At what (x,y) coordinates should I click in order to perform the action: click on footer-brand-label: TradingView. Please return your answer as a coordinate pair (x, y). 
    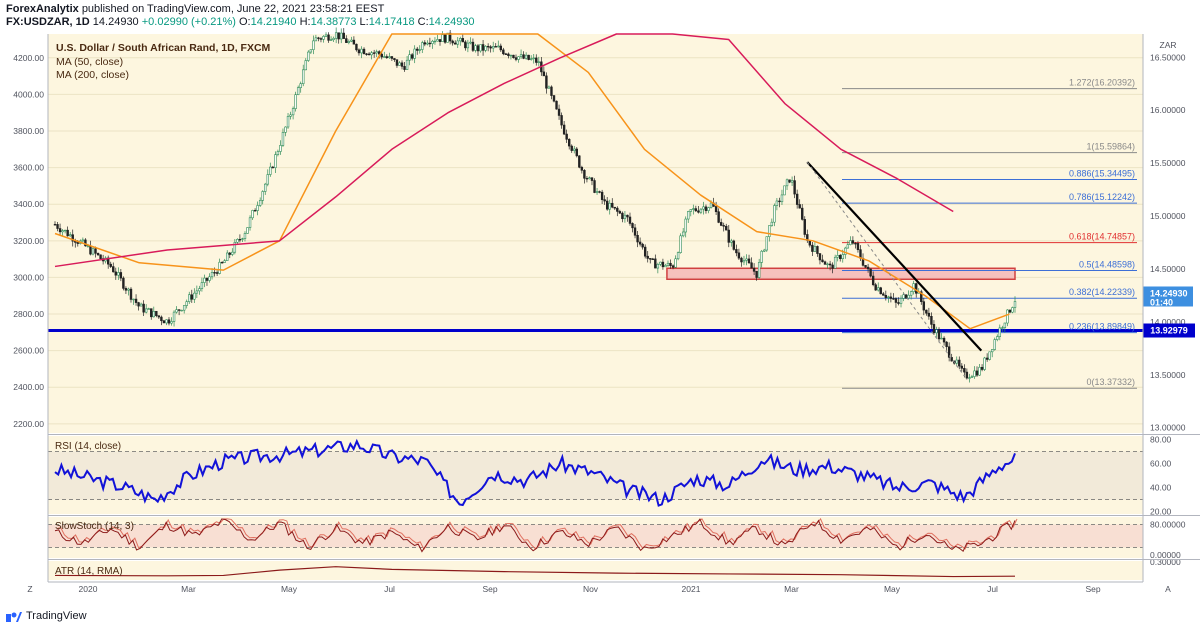
    Looking at the image, I should click on (56, 616).